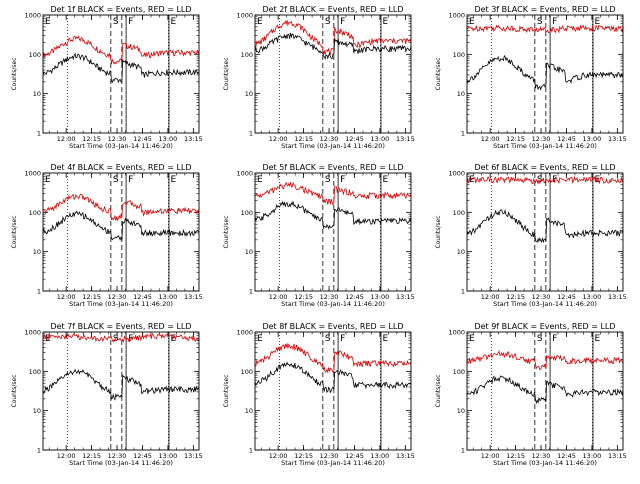 Image resolution: width=640 pixels, height=484 pixels. I want to click on panel-title: Det 2f BLACK = Events, RED = LLD, so click(332, 9).